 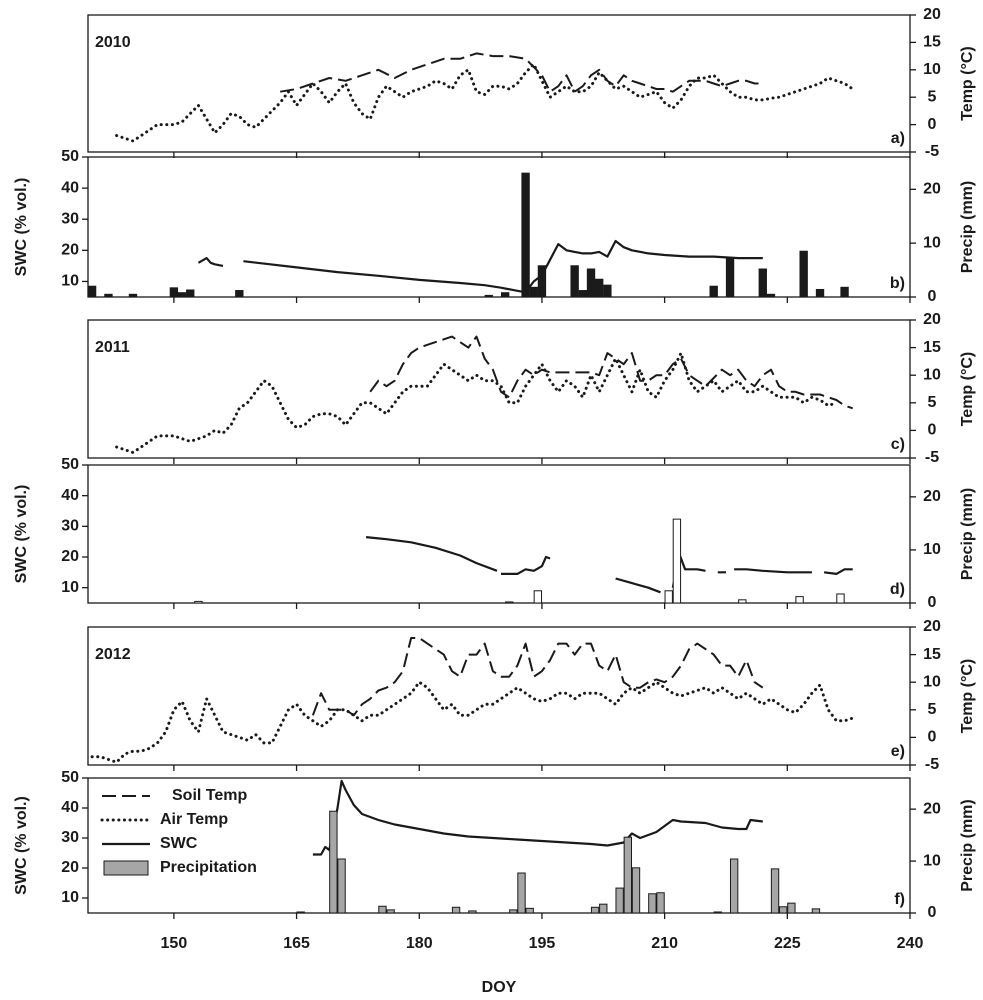 What do you see at coordinates (208, 867) in the screenshot?
I see `legend-label: Precipitation` at bounding box center [208, 867].